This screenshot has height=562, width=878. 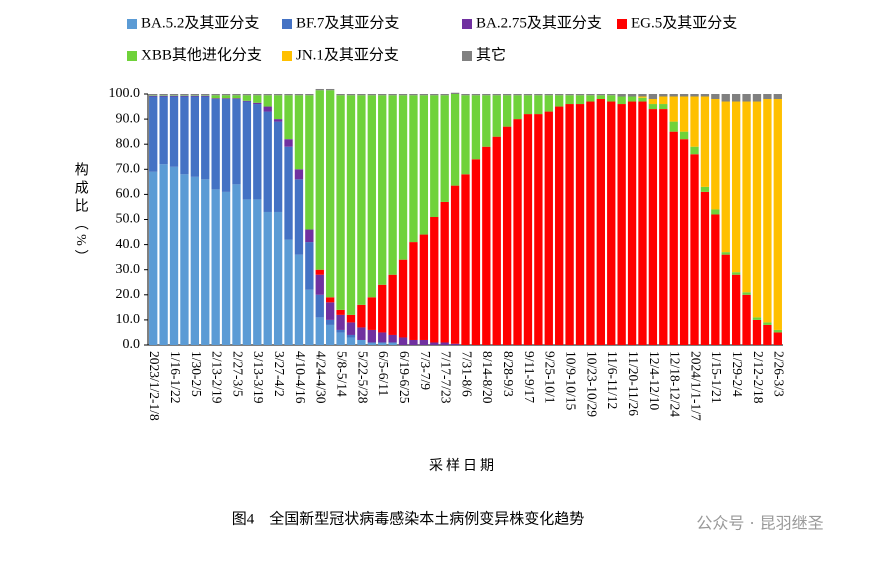 I want to click on x-tick-label: 7/17-7/23, so click(x=446, y=377).